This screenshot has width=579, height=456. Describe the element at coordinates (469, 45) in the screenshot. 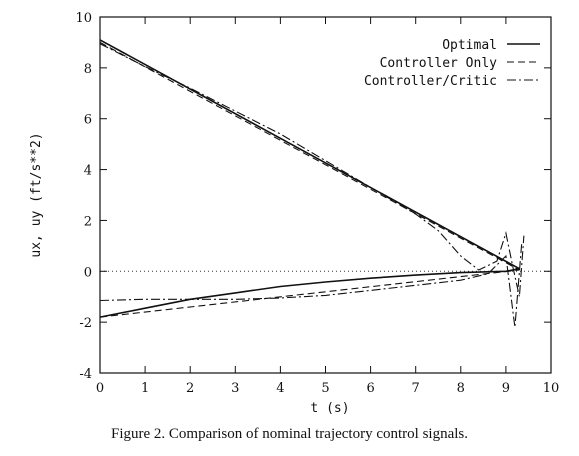

I see `legend-label: Optimal` at that location.